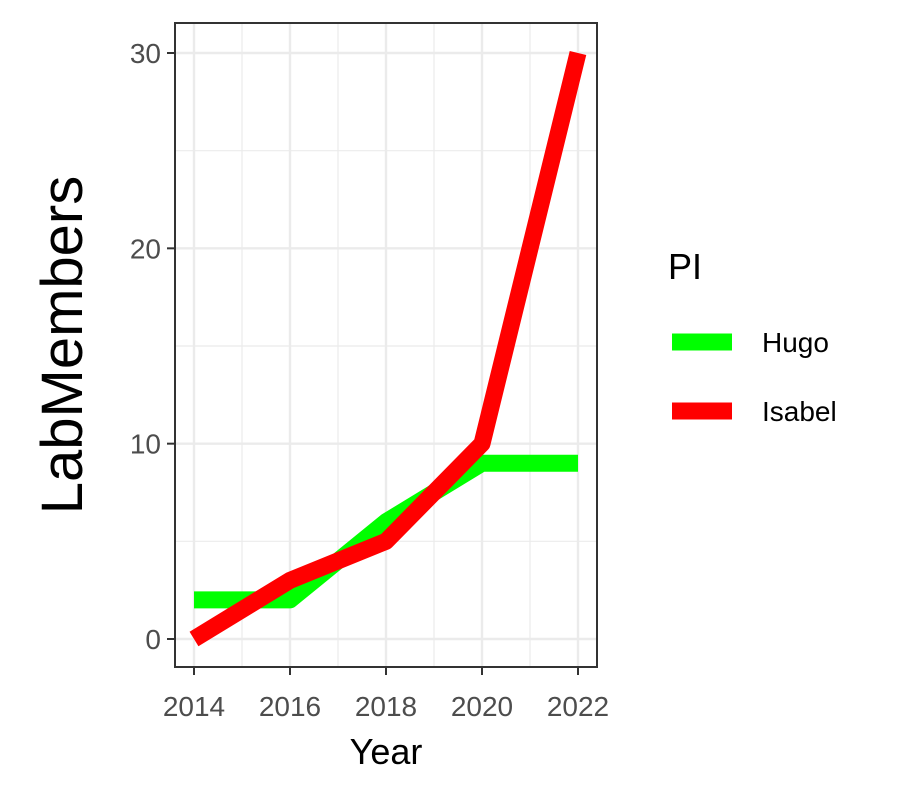 The width and height of the screenshot is (905, 798). I want to click on y-tick-label: 30, so click(145, 53).